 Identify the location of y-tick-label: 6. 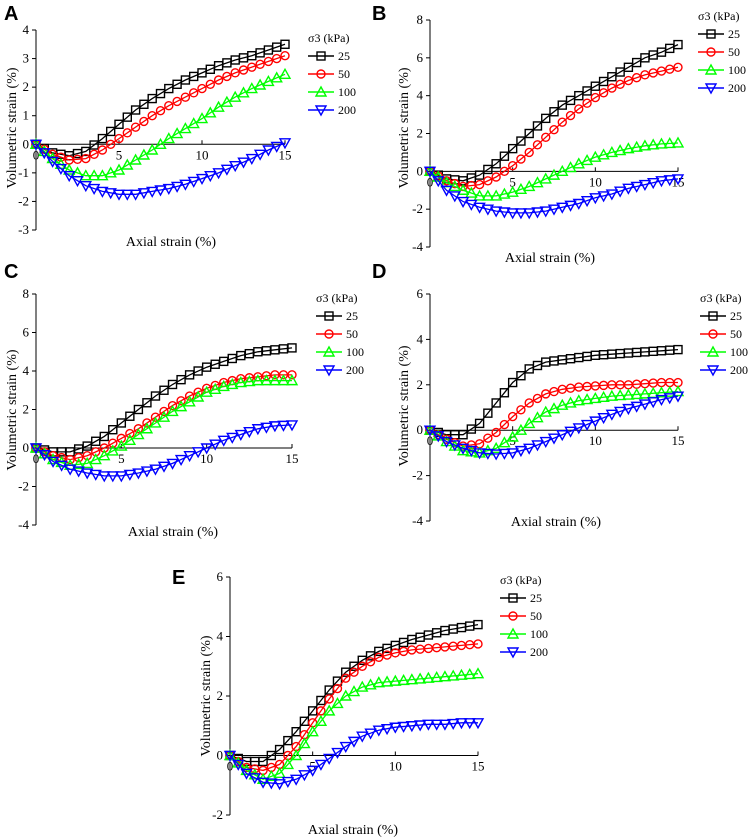
(420, 293).